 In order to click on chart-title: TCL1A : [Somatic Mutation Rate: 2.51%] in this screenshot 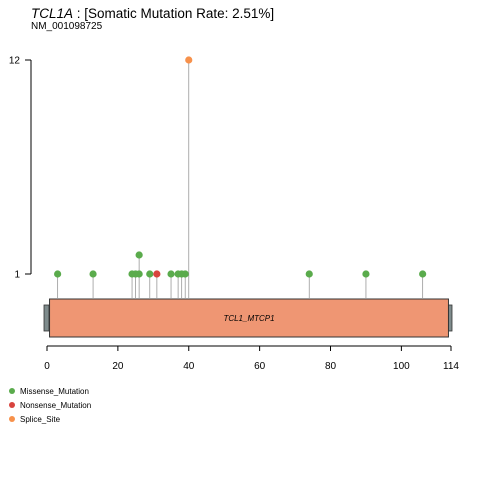, I will do `click(152, 13)`.